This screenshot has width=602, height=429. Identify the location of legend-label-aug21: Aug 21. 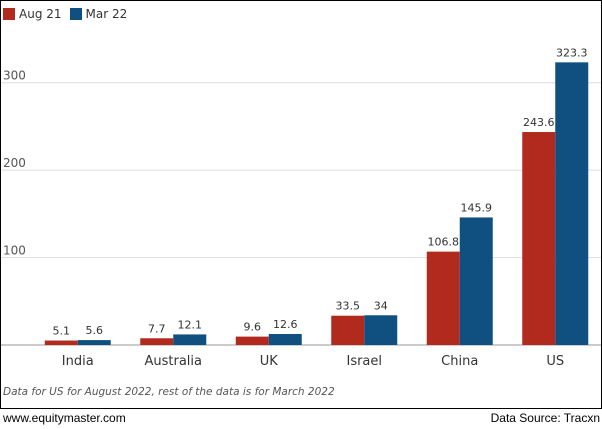
(40, 14).